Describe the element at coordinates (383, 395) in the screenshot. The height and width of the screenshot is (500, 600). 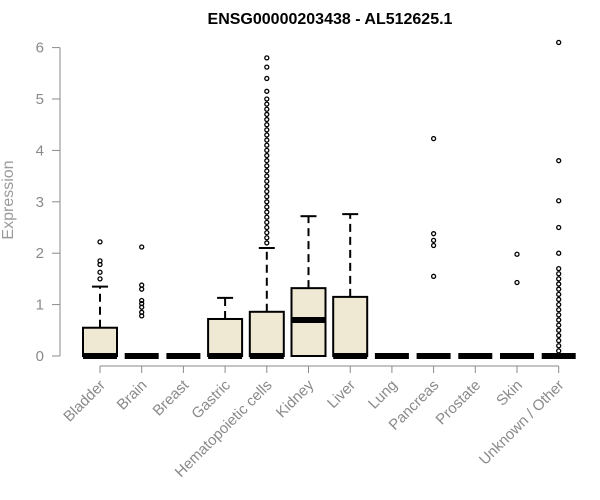
I see `x-tick-label: Lung` at that location.